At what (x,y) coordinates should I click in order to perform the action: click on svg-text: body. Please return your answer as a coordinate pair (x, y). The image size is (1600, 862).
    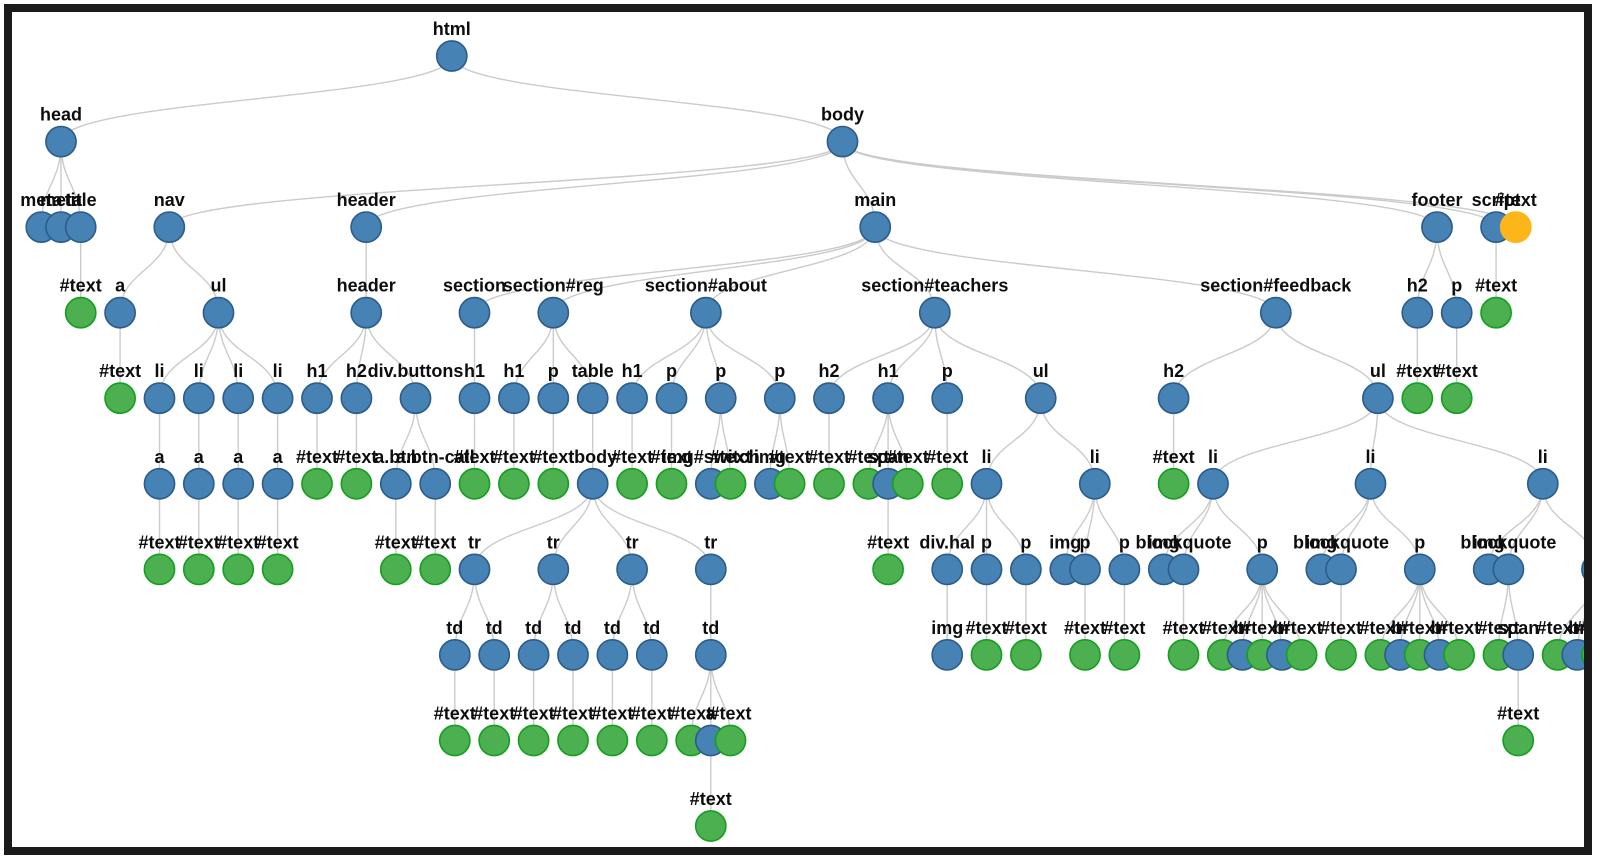
    Looking at the image, I should click on (842, 115).